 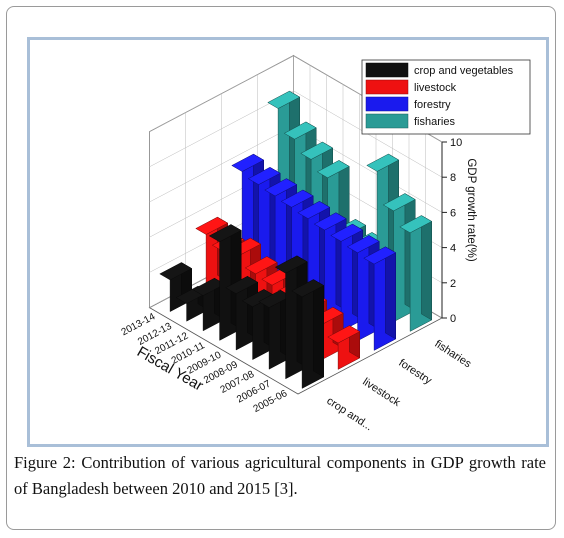 What do you see at coordinates (453, 249) in the screenshot?
I see `z-tick-label: 4` at bounding box center [453, 249].